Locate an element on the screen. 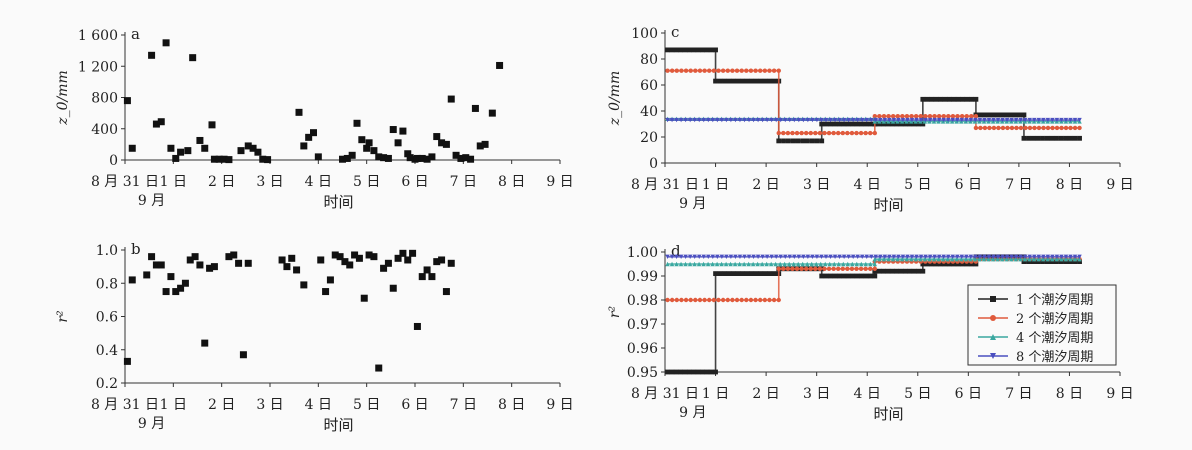  y-axis-title: r² is located at coordinates (63, 316).